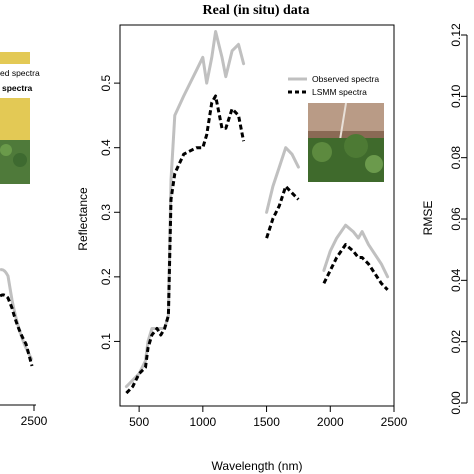 The height and width of the screenshot is (474, 474). Describe the element at coordinates (456, 280) in the screenshot. I see `right-y-tick-label: 0.04` at that location.